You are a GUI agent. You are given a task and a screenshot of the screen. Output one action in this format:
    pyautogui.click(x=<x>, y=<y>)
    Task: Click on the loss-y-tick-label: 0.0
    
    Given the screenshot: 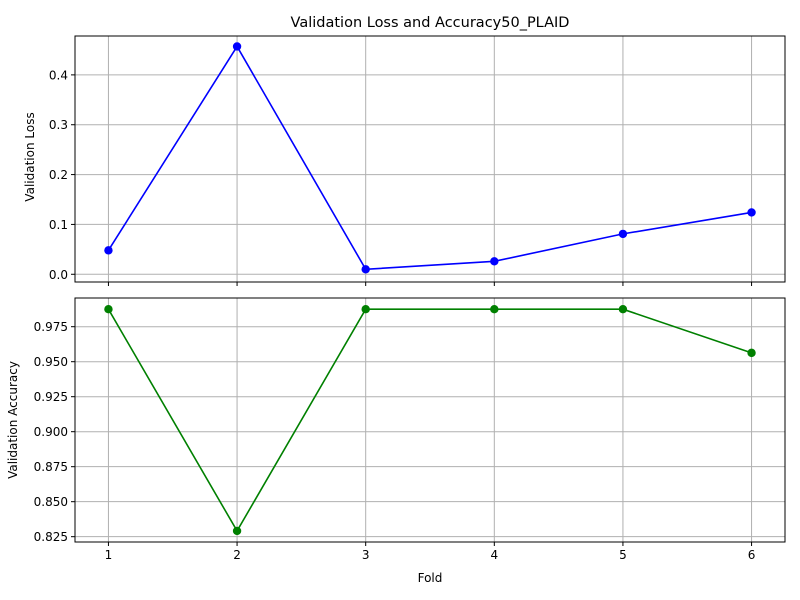 What is the action you would take?
    pyautogui.click(x=58, y=275)
    